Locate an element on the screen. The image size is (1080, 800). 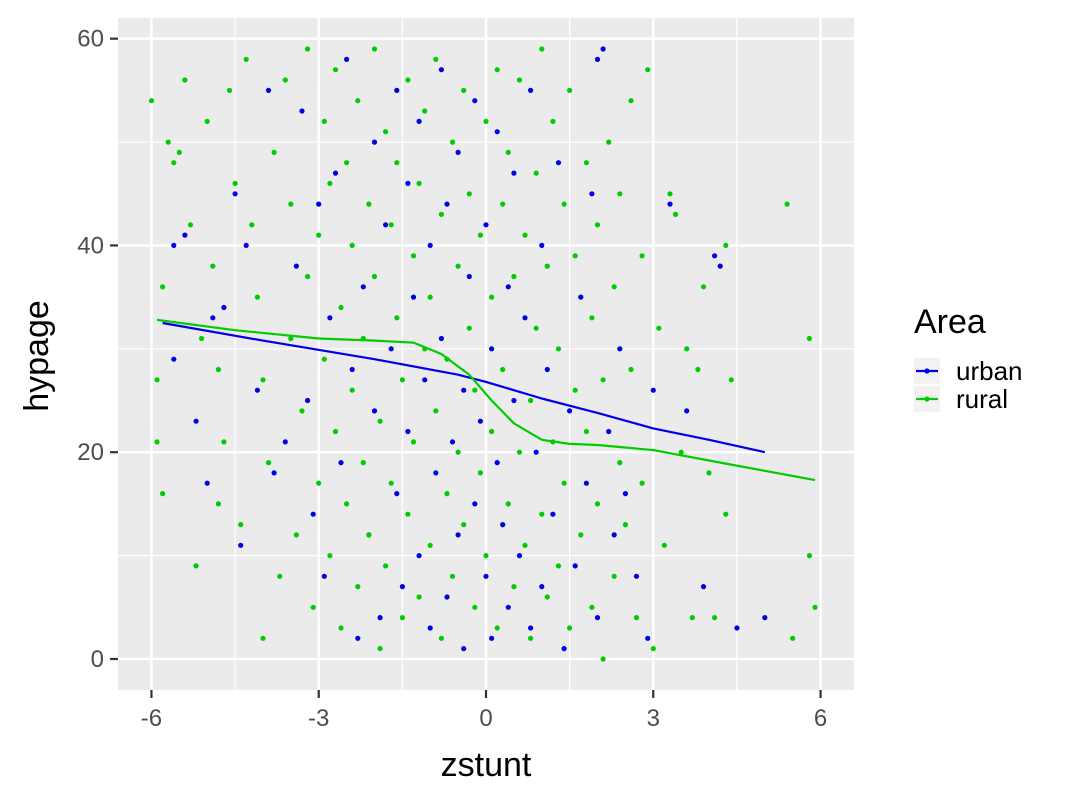
legend-key-point is located at coordinates (927, 399).